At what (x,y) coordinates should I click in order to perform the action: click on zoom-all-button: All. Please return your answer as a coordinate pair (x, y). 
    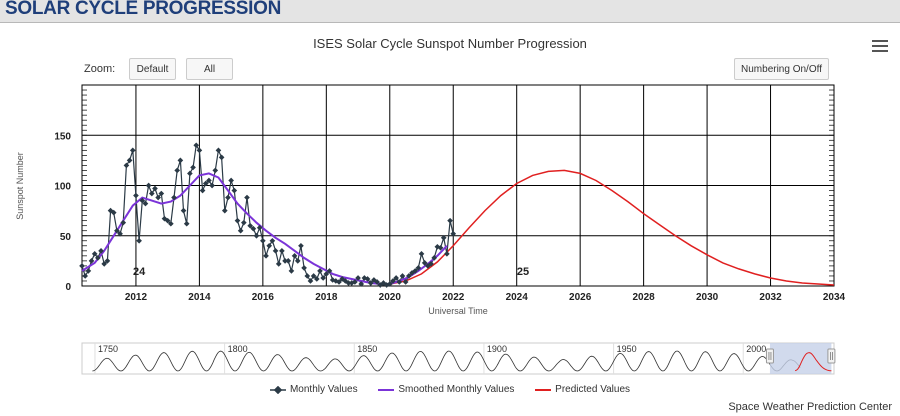
    Looking at the image, I should click on (209, 69).